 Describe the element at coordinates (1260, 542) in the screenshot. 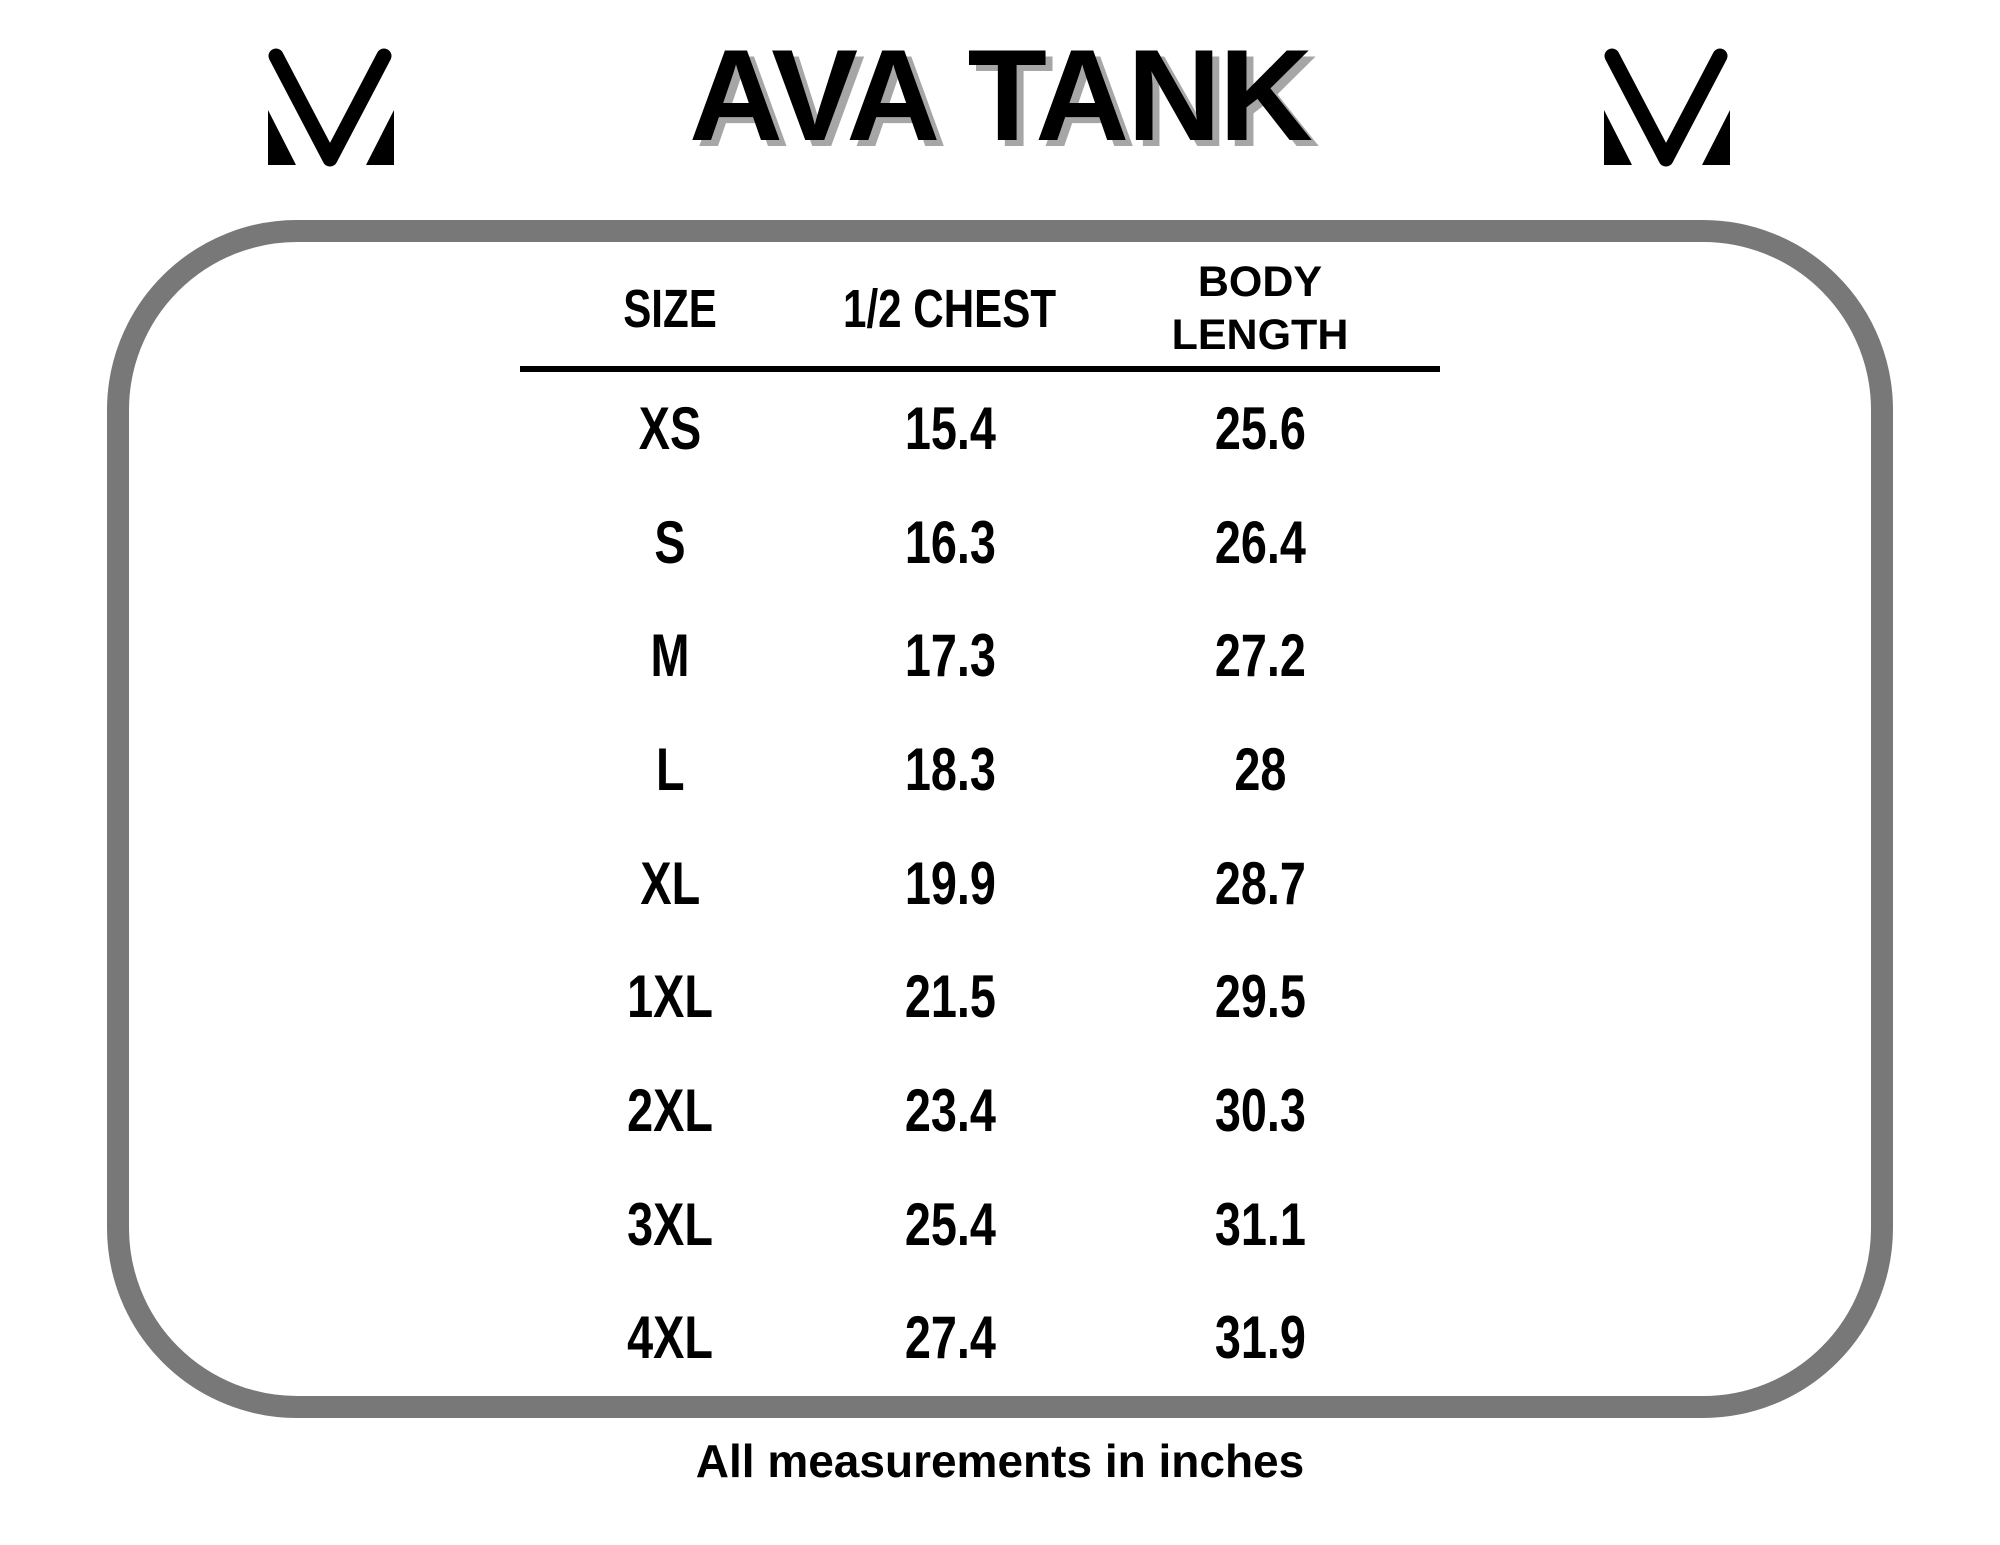

I see `cell-body-length: 26.4` at that location.